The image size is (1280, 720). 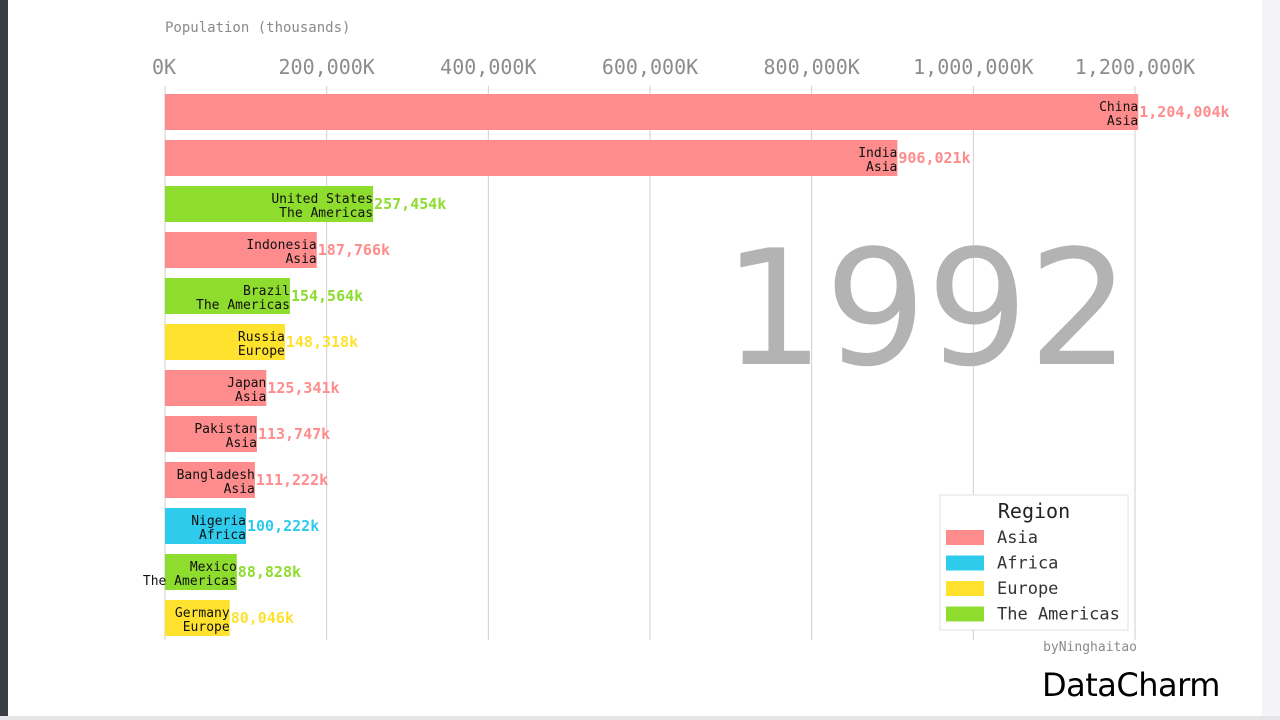 I want to click on bar-value-label: 111,222k, so click(x=292, y=480).